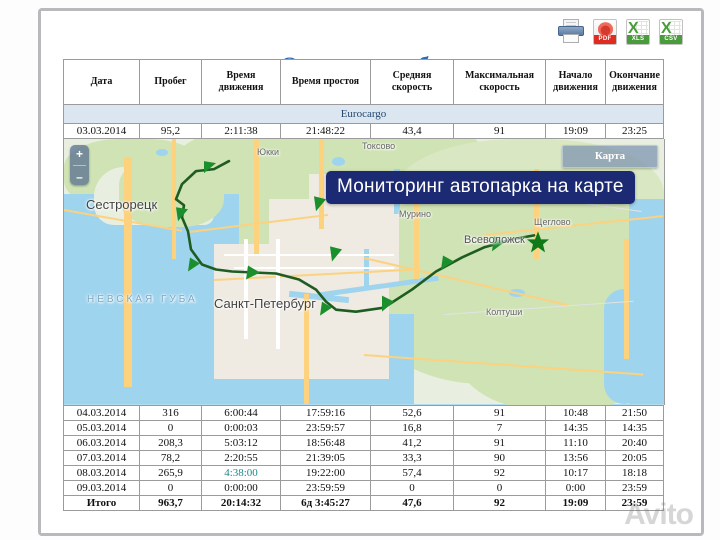 This screenshot has height=540, width=720. I want to click on cell-6: 0:00, so click(575, 488).